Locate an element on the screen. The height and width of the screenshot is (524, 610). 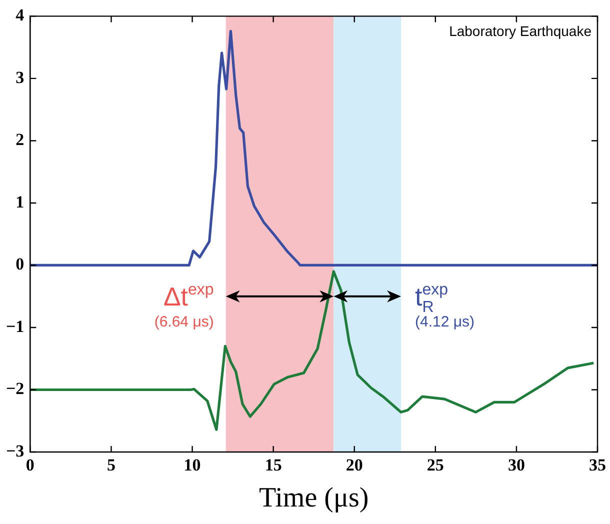
annotation: Laboratory Earthquake is located at coordinates (520, 31).